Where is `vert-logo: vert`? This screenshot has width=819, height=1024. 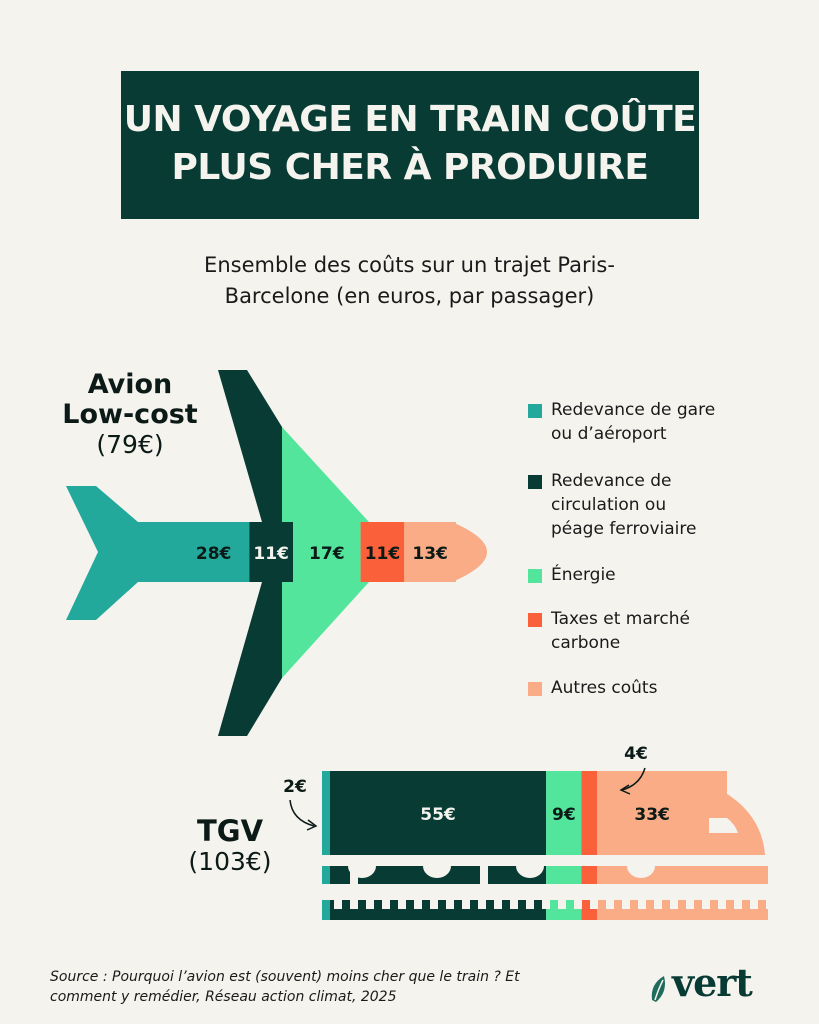 vert-logo: vert is located at coordinates (718, 985).